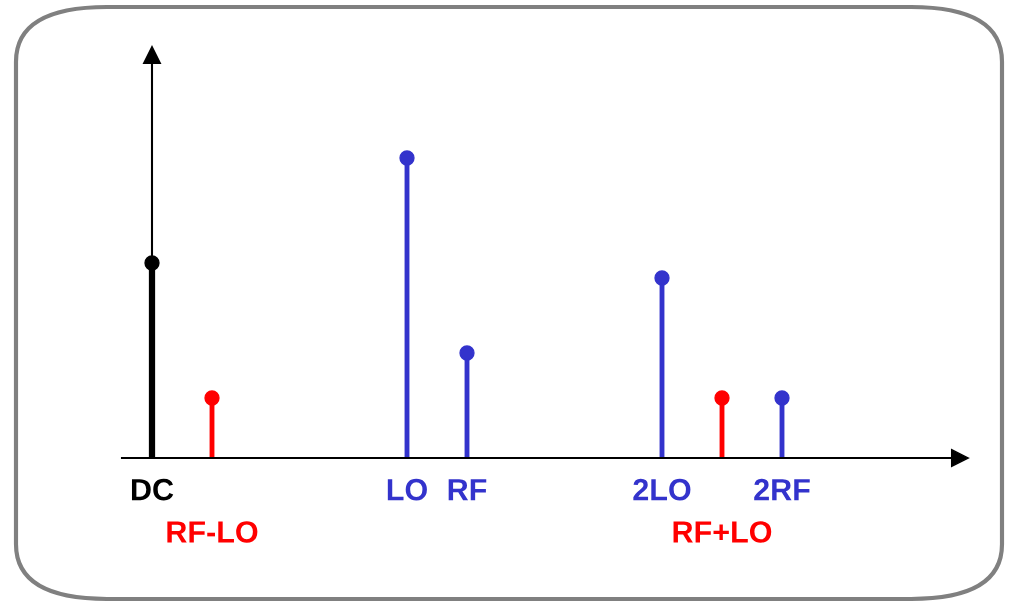 Image resolution: width=1011 pixels, height=607 pixels. I want to click on x-tick-label: RF+LO, so click(722, 532).